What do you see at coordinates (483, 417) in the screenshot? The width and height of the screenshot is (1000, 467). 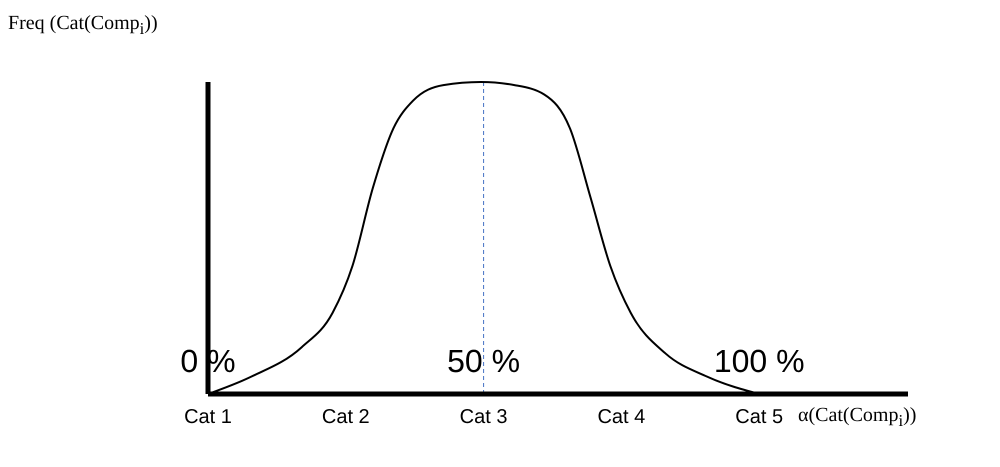 I see `text: Cat 3` at bounding box center [483, 417].